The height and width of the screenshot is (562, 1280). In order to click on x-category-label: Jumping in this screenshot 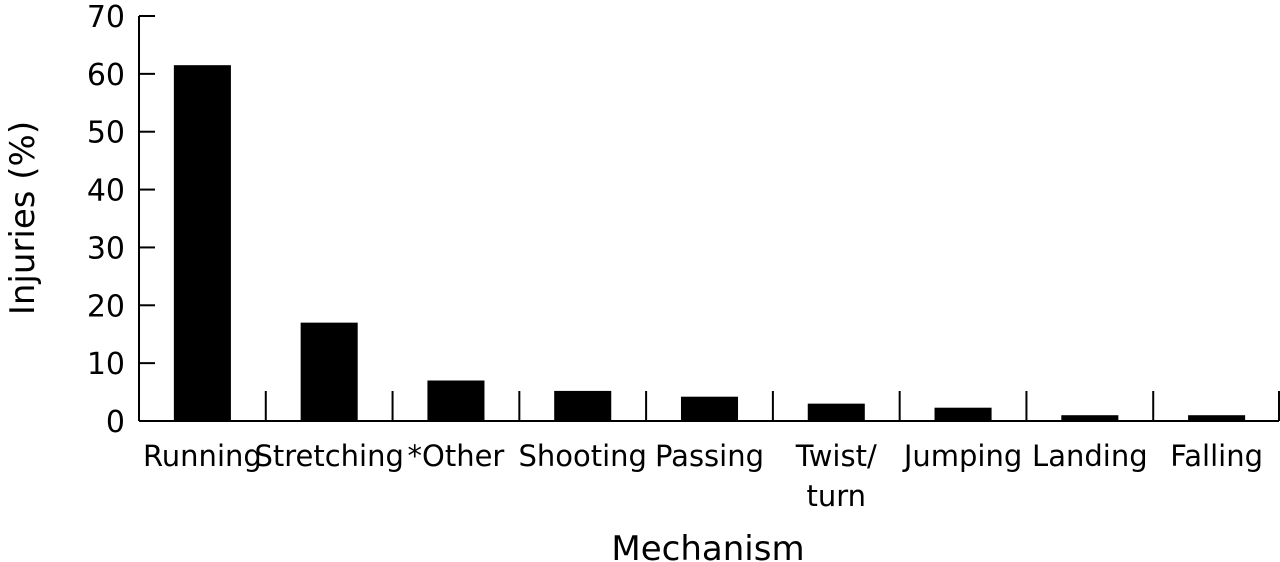, I will do `click(962, 456)`.